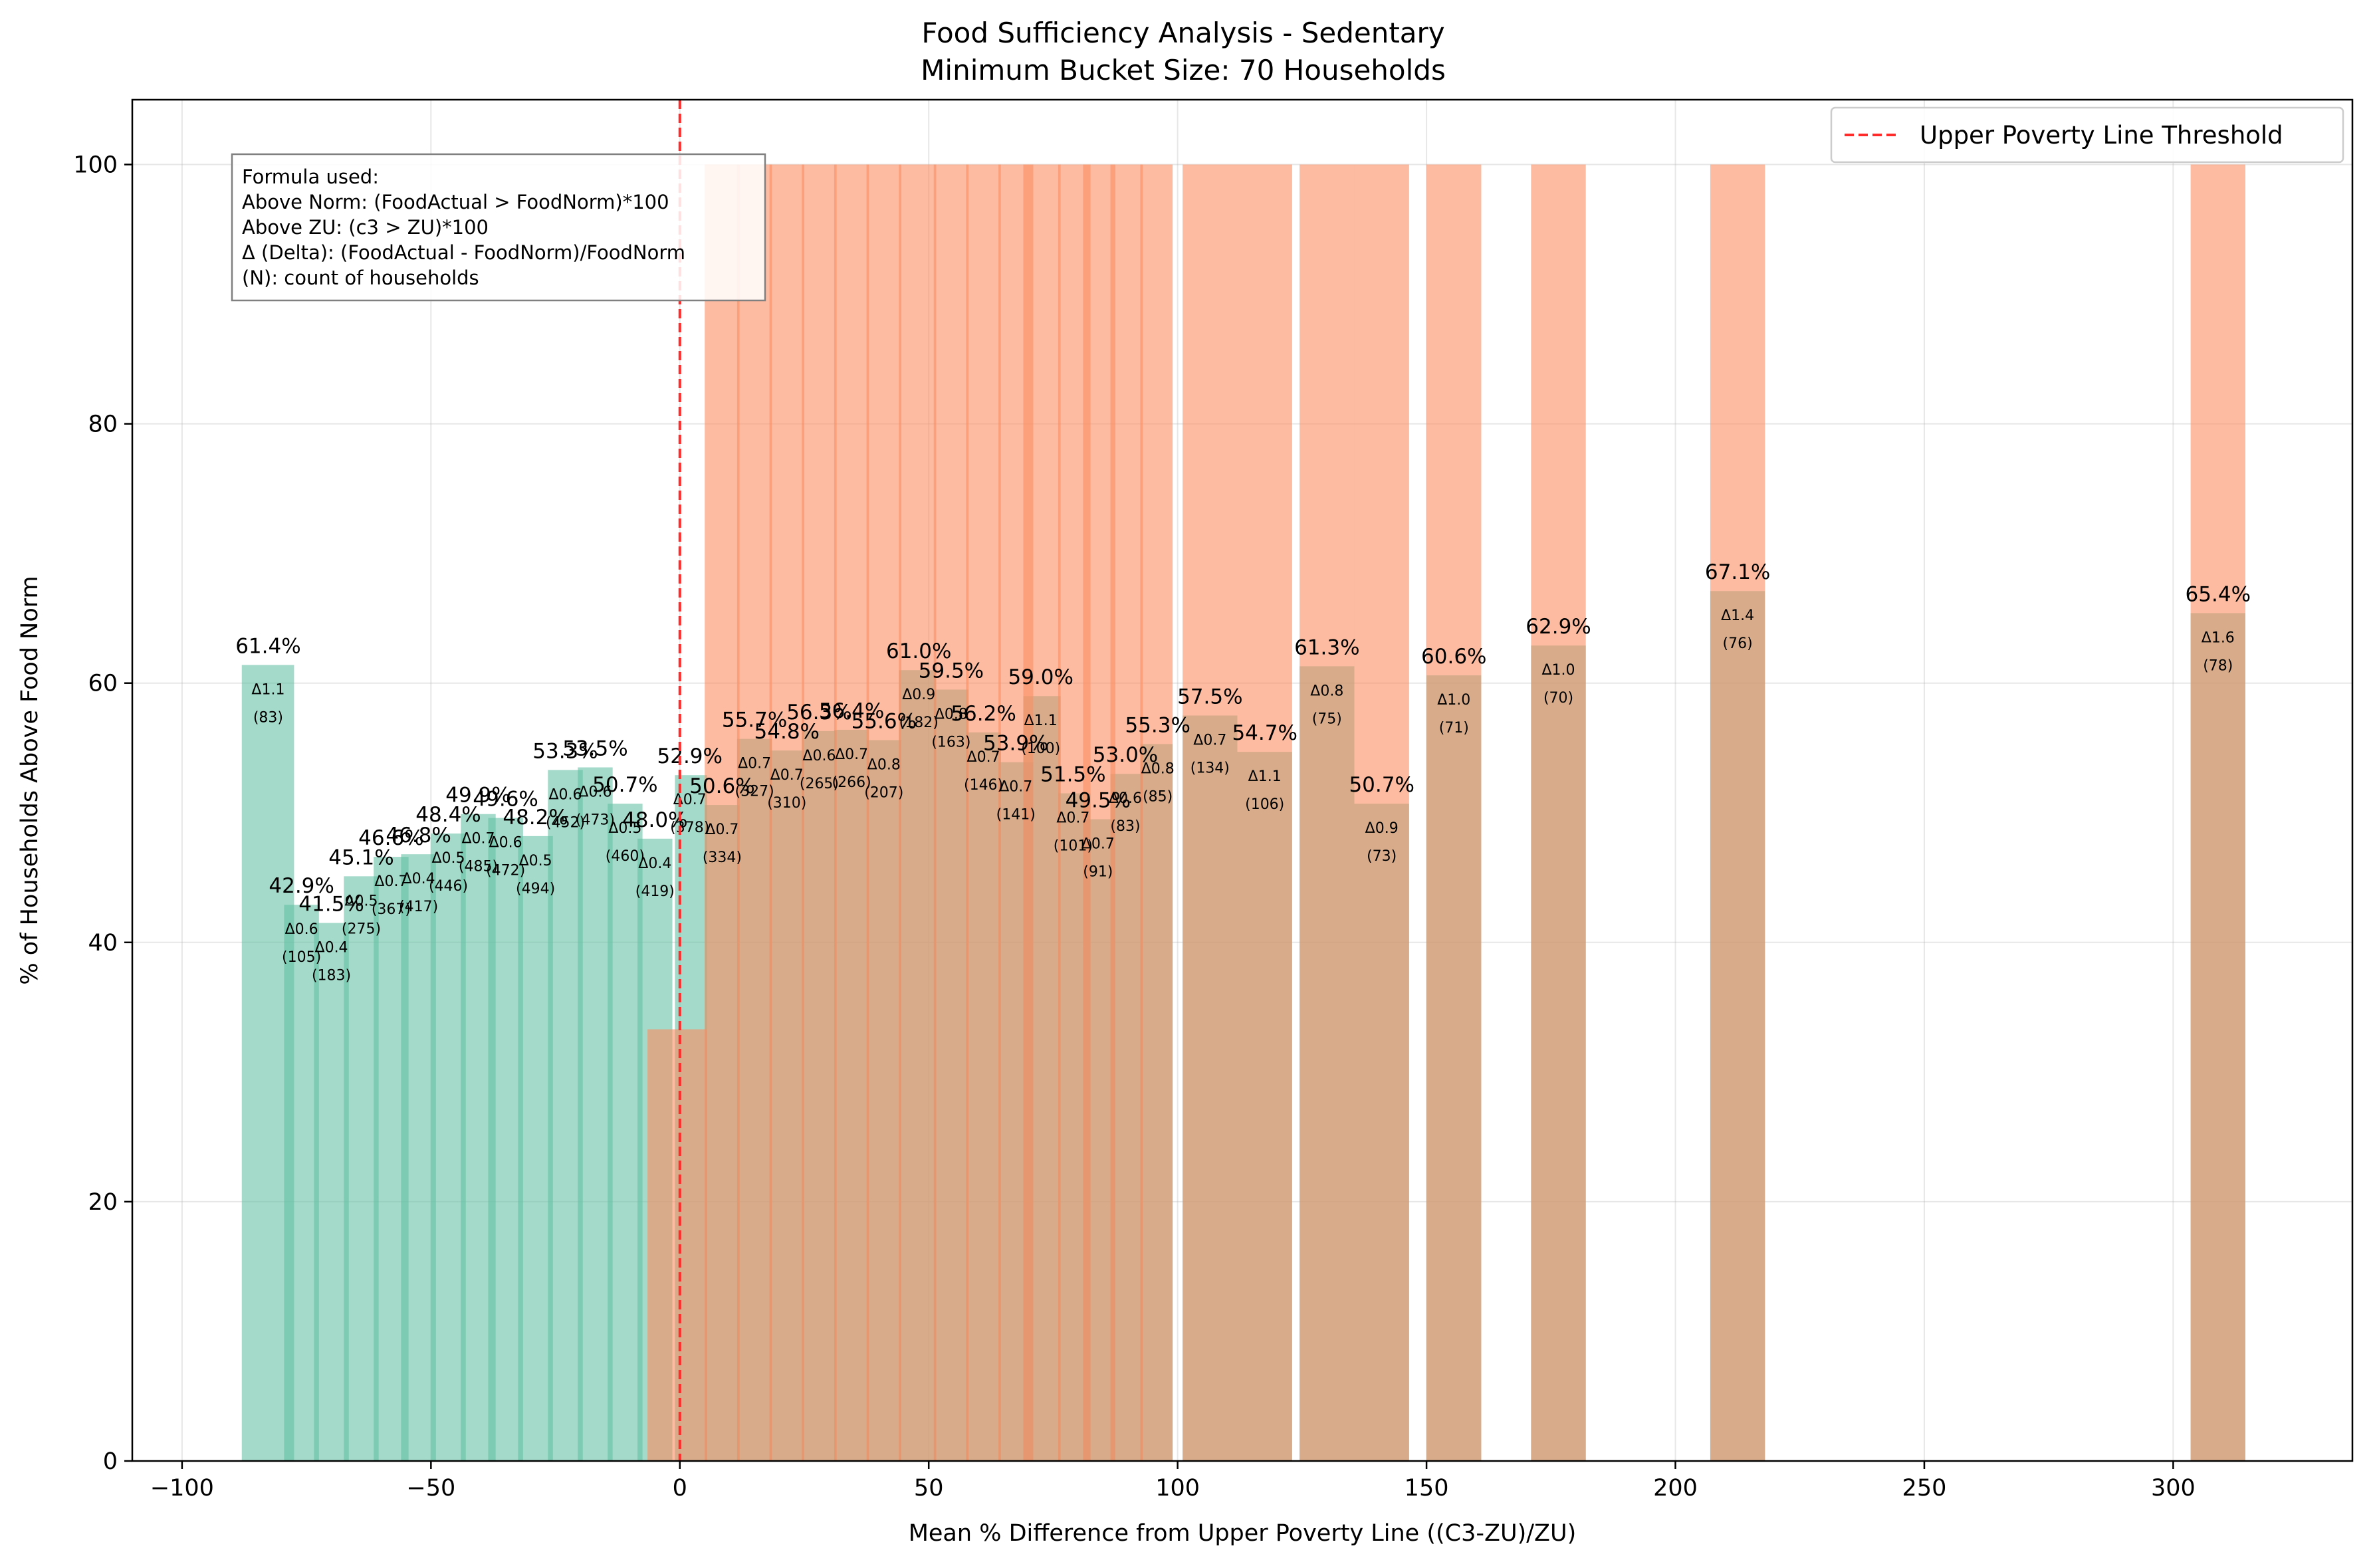 This screenshot has width=2373, height=1568. Describe the element at coordinates (30, 780) in the screenshot. I see `y-axis-label: % of Households Above Food Norm` at that location.